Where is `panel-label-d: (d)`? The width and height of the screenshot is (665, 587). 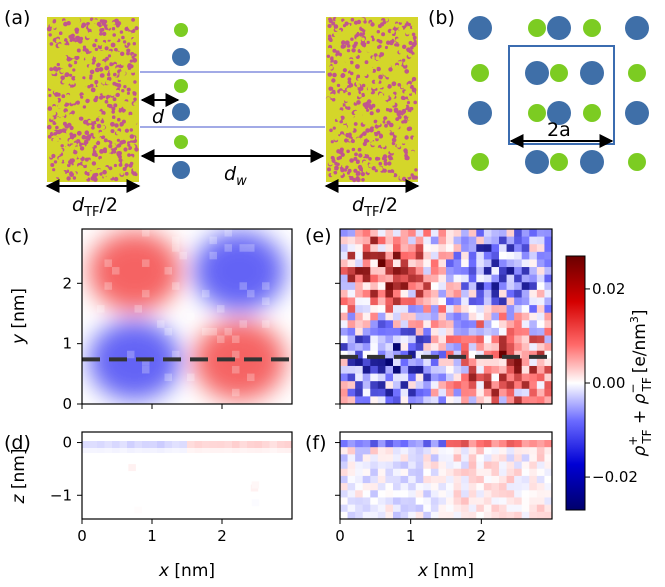 panel-label-d: (d) is located at coordinates (17, 443).